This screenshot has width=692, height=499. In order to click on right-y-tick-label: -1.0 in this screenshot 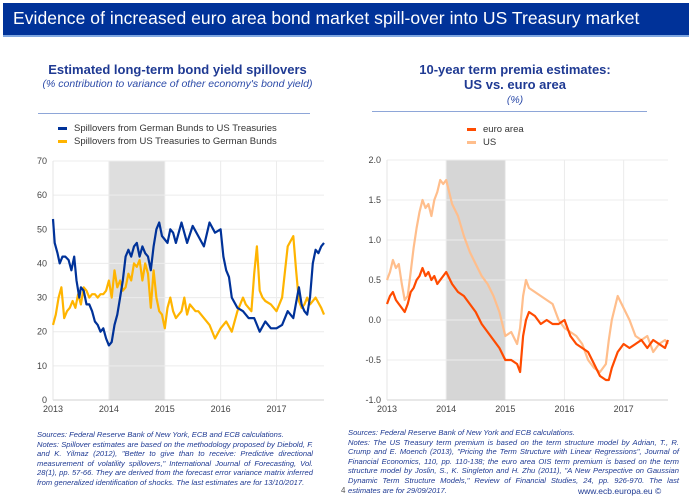, I will do `click(373, 400)`.